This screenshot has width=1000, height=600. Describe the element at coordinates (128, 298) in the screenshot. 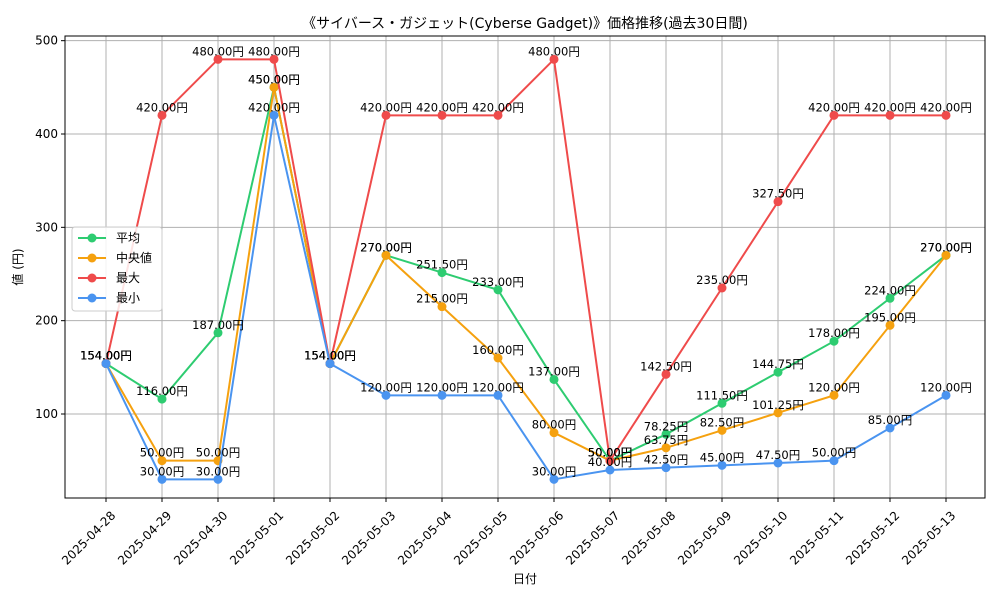

I see `legend-label: 最小` at that location.